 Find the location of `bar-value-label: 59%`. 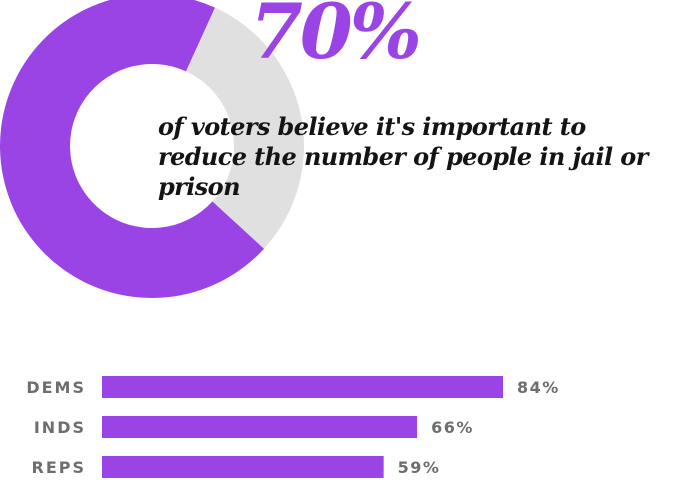

bar-value-label: 59% is located at coordinates (419, 467).